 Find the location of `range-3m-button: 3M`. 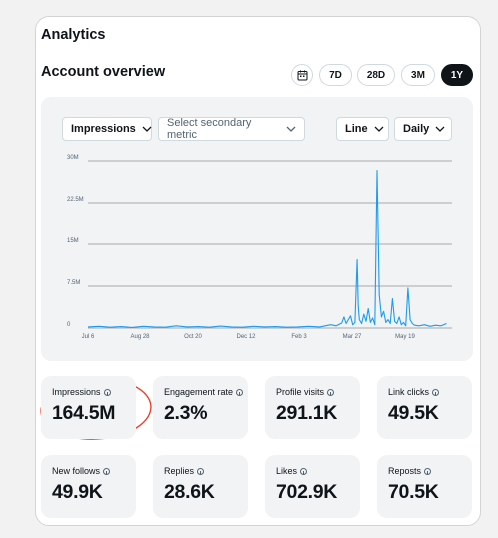

range-3m-button: 3M is located at coordinates (418, 75).